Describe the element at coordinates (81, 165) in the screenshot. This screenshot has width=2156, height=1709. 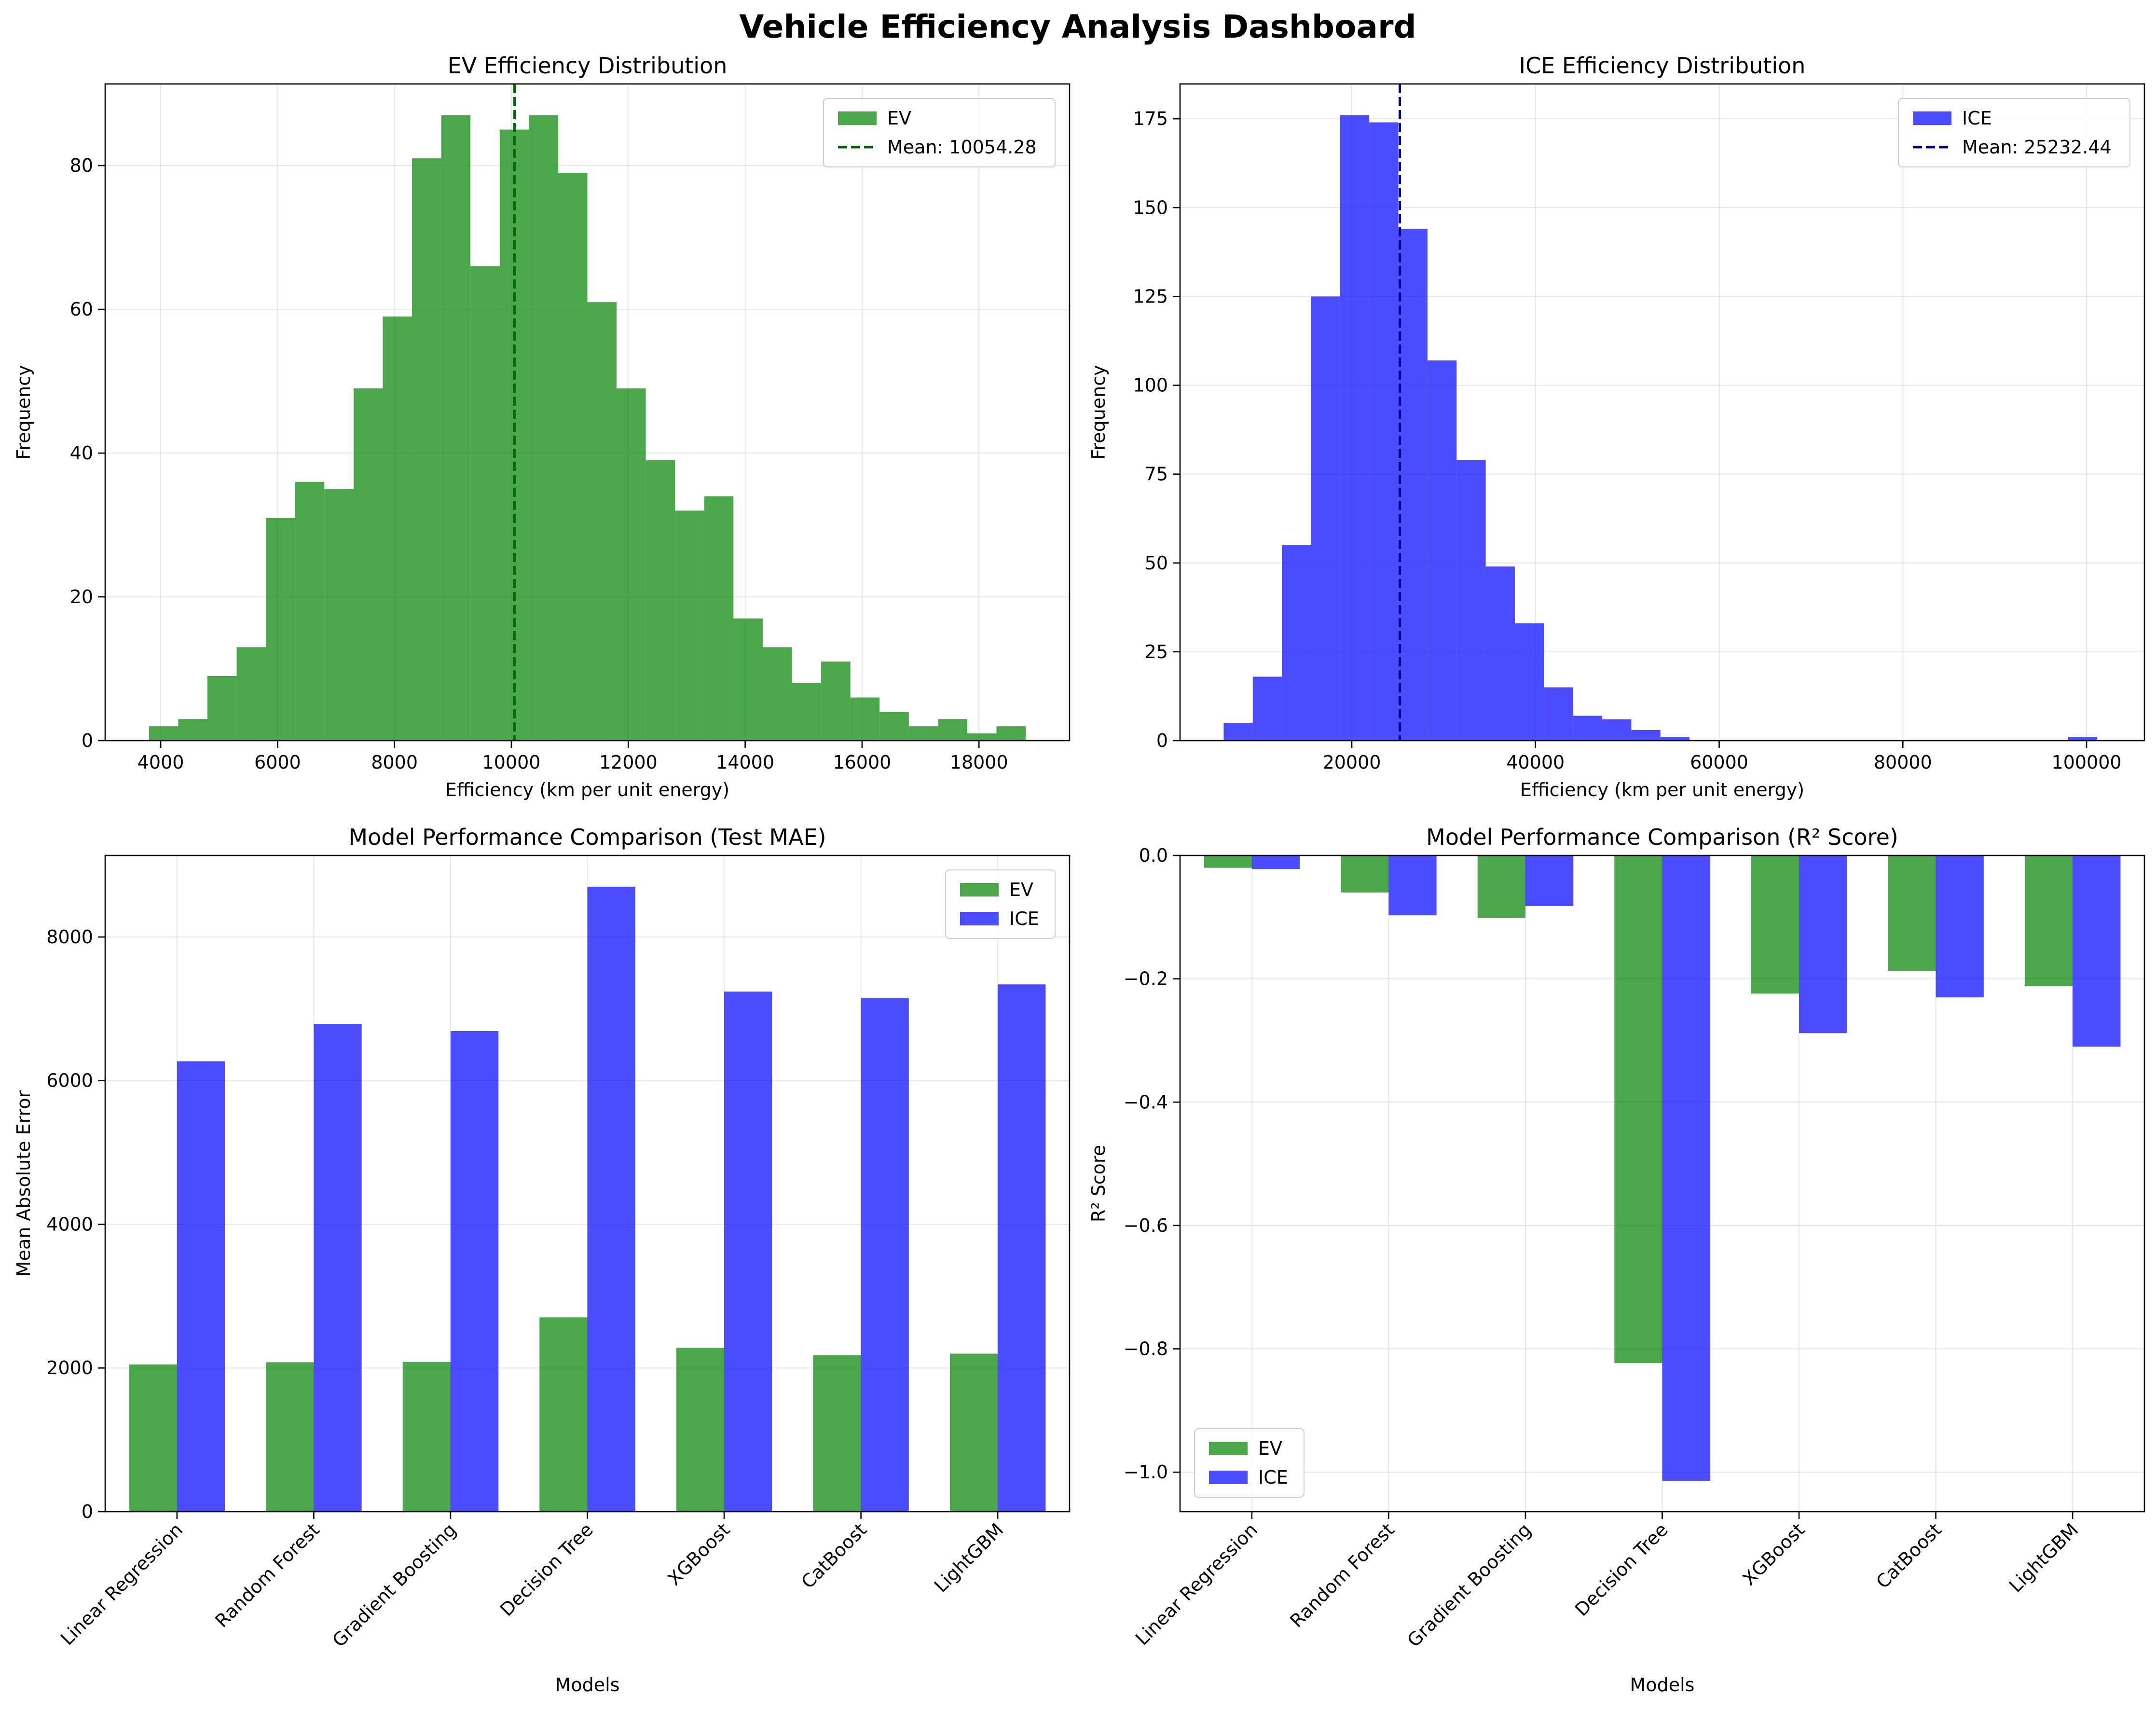
I see `y-tick-label: 80` at that location.